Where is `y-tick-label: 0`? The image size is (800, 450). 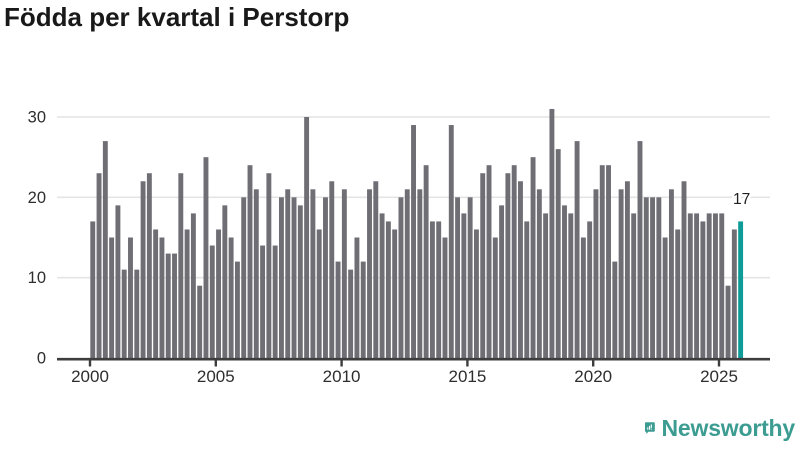 y-tick-label: 0 is located at coordinates (41, 359).